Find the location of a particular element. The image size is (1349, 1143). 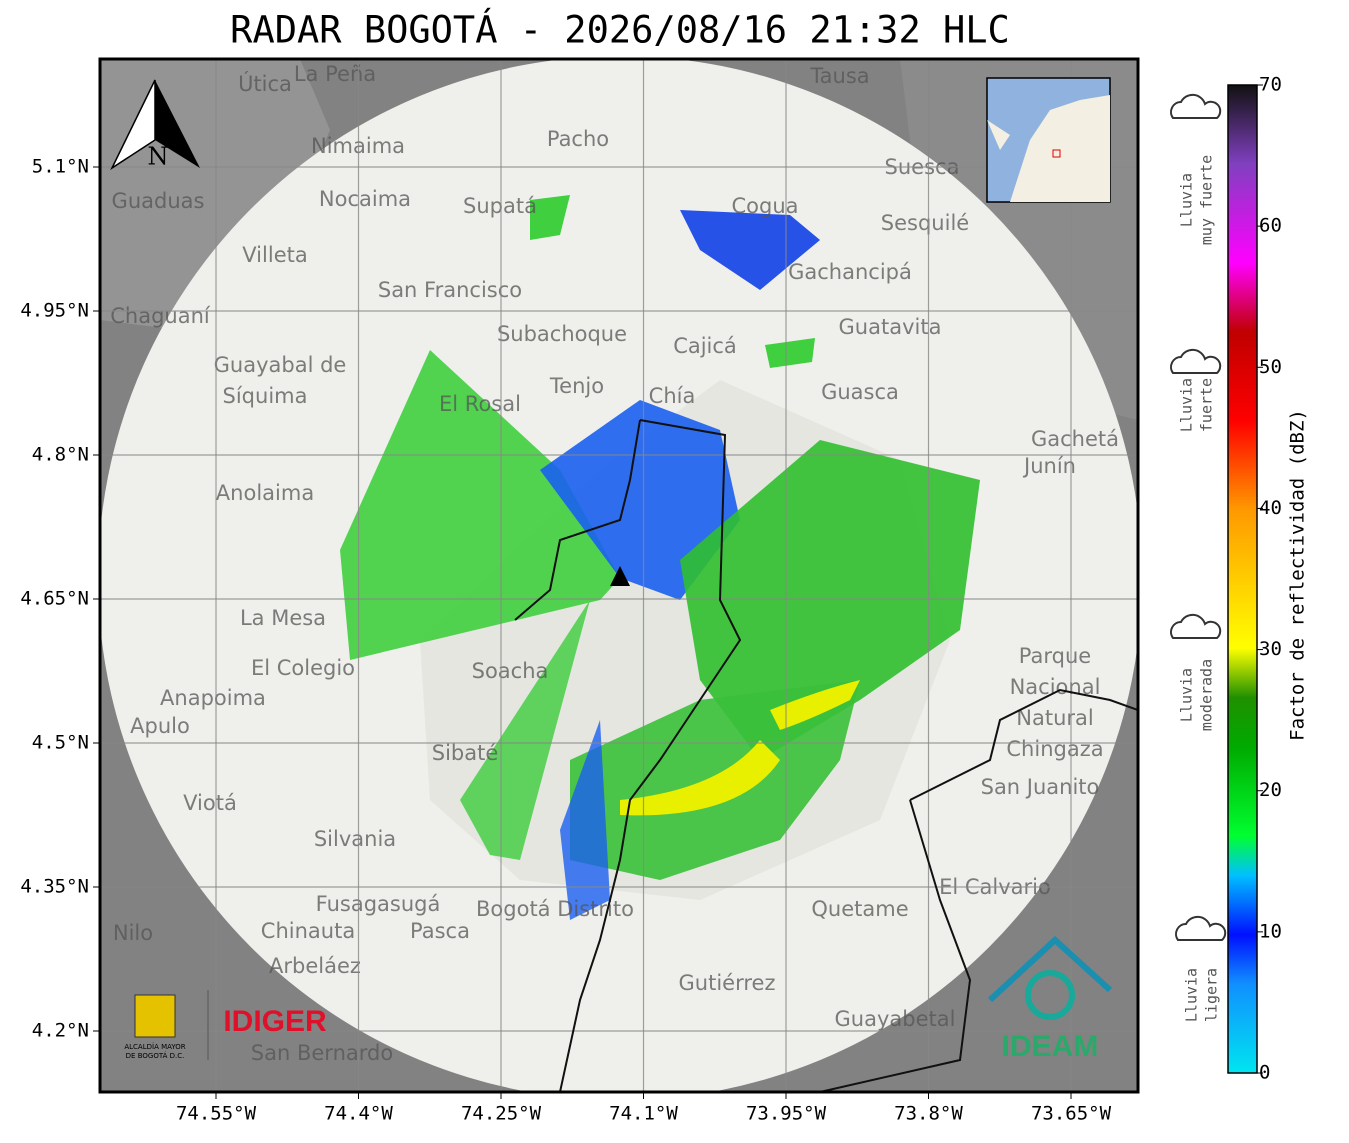

rain-category-label: muy fuerte is located at coordinates (1207, 200).